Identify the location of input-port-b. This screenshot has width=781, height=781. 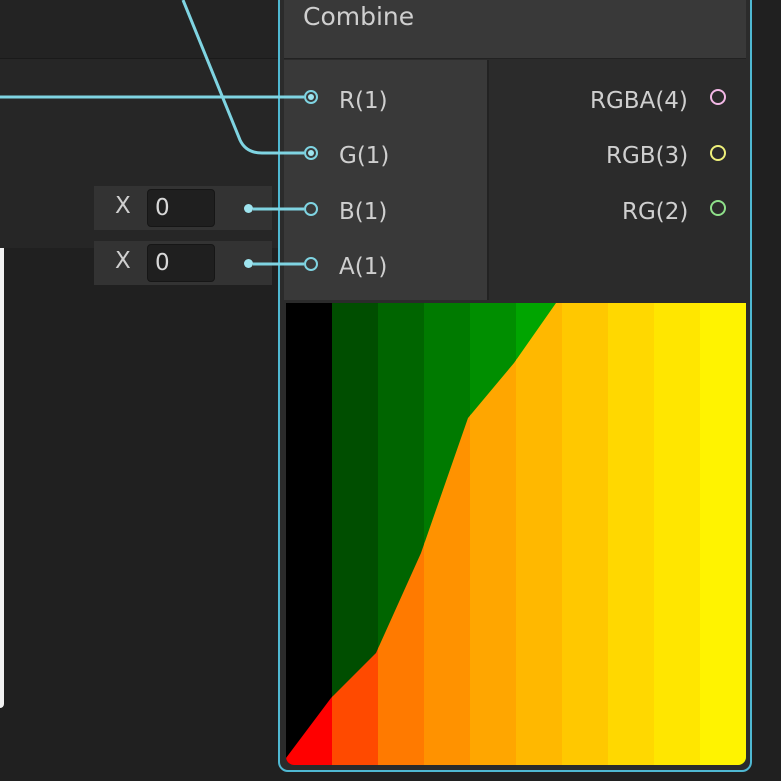
(311, 209).